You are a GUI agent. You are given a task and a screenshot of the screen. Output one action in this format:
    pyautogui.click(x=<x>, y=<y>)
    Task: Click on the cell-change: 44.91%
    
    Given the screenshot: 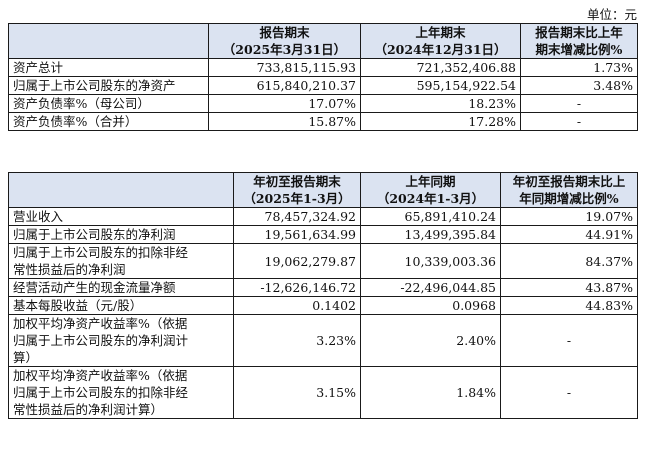 What is the action you would take?
    pyautogui.click(x=569, y=234)
    